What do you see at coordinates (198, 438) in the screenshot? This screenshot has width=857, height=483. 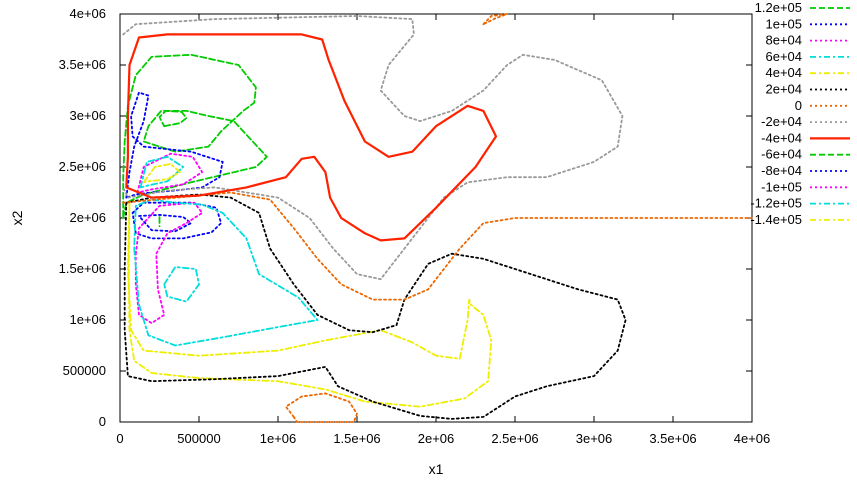 I see `x-tick-label-1: 500000` at bounding box center [198, 438].